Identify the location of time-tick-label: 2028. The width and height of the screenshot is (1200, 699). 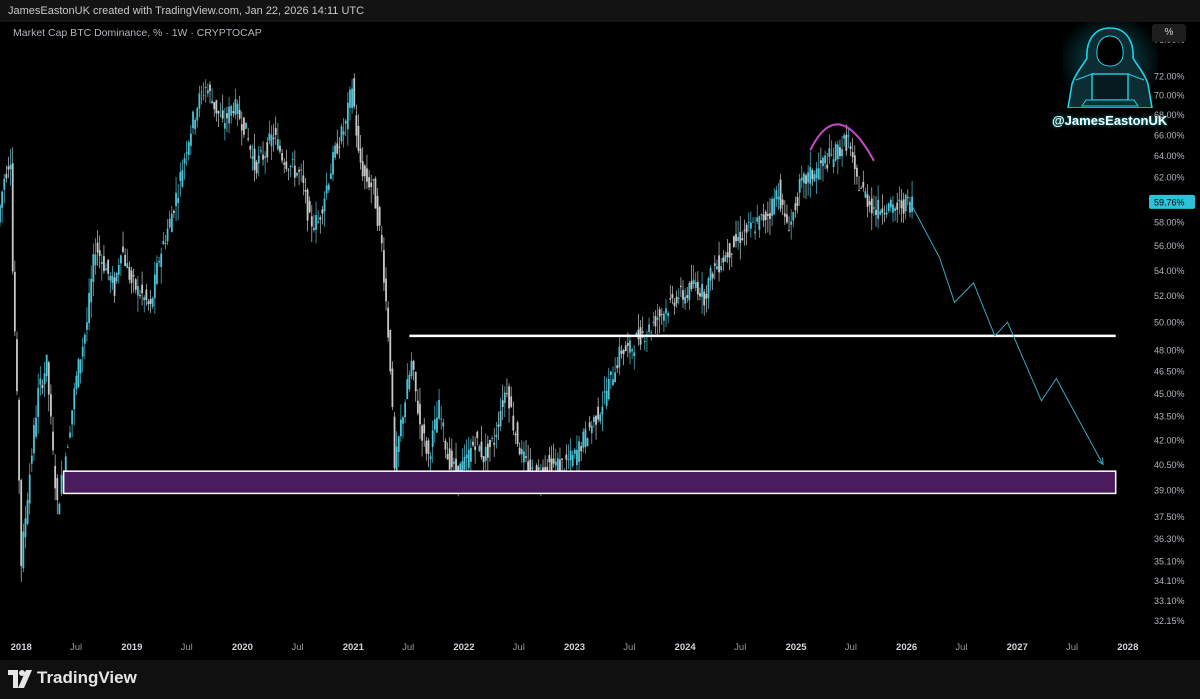
(1127, 647).